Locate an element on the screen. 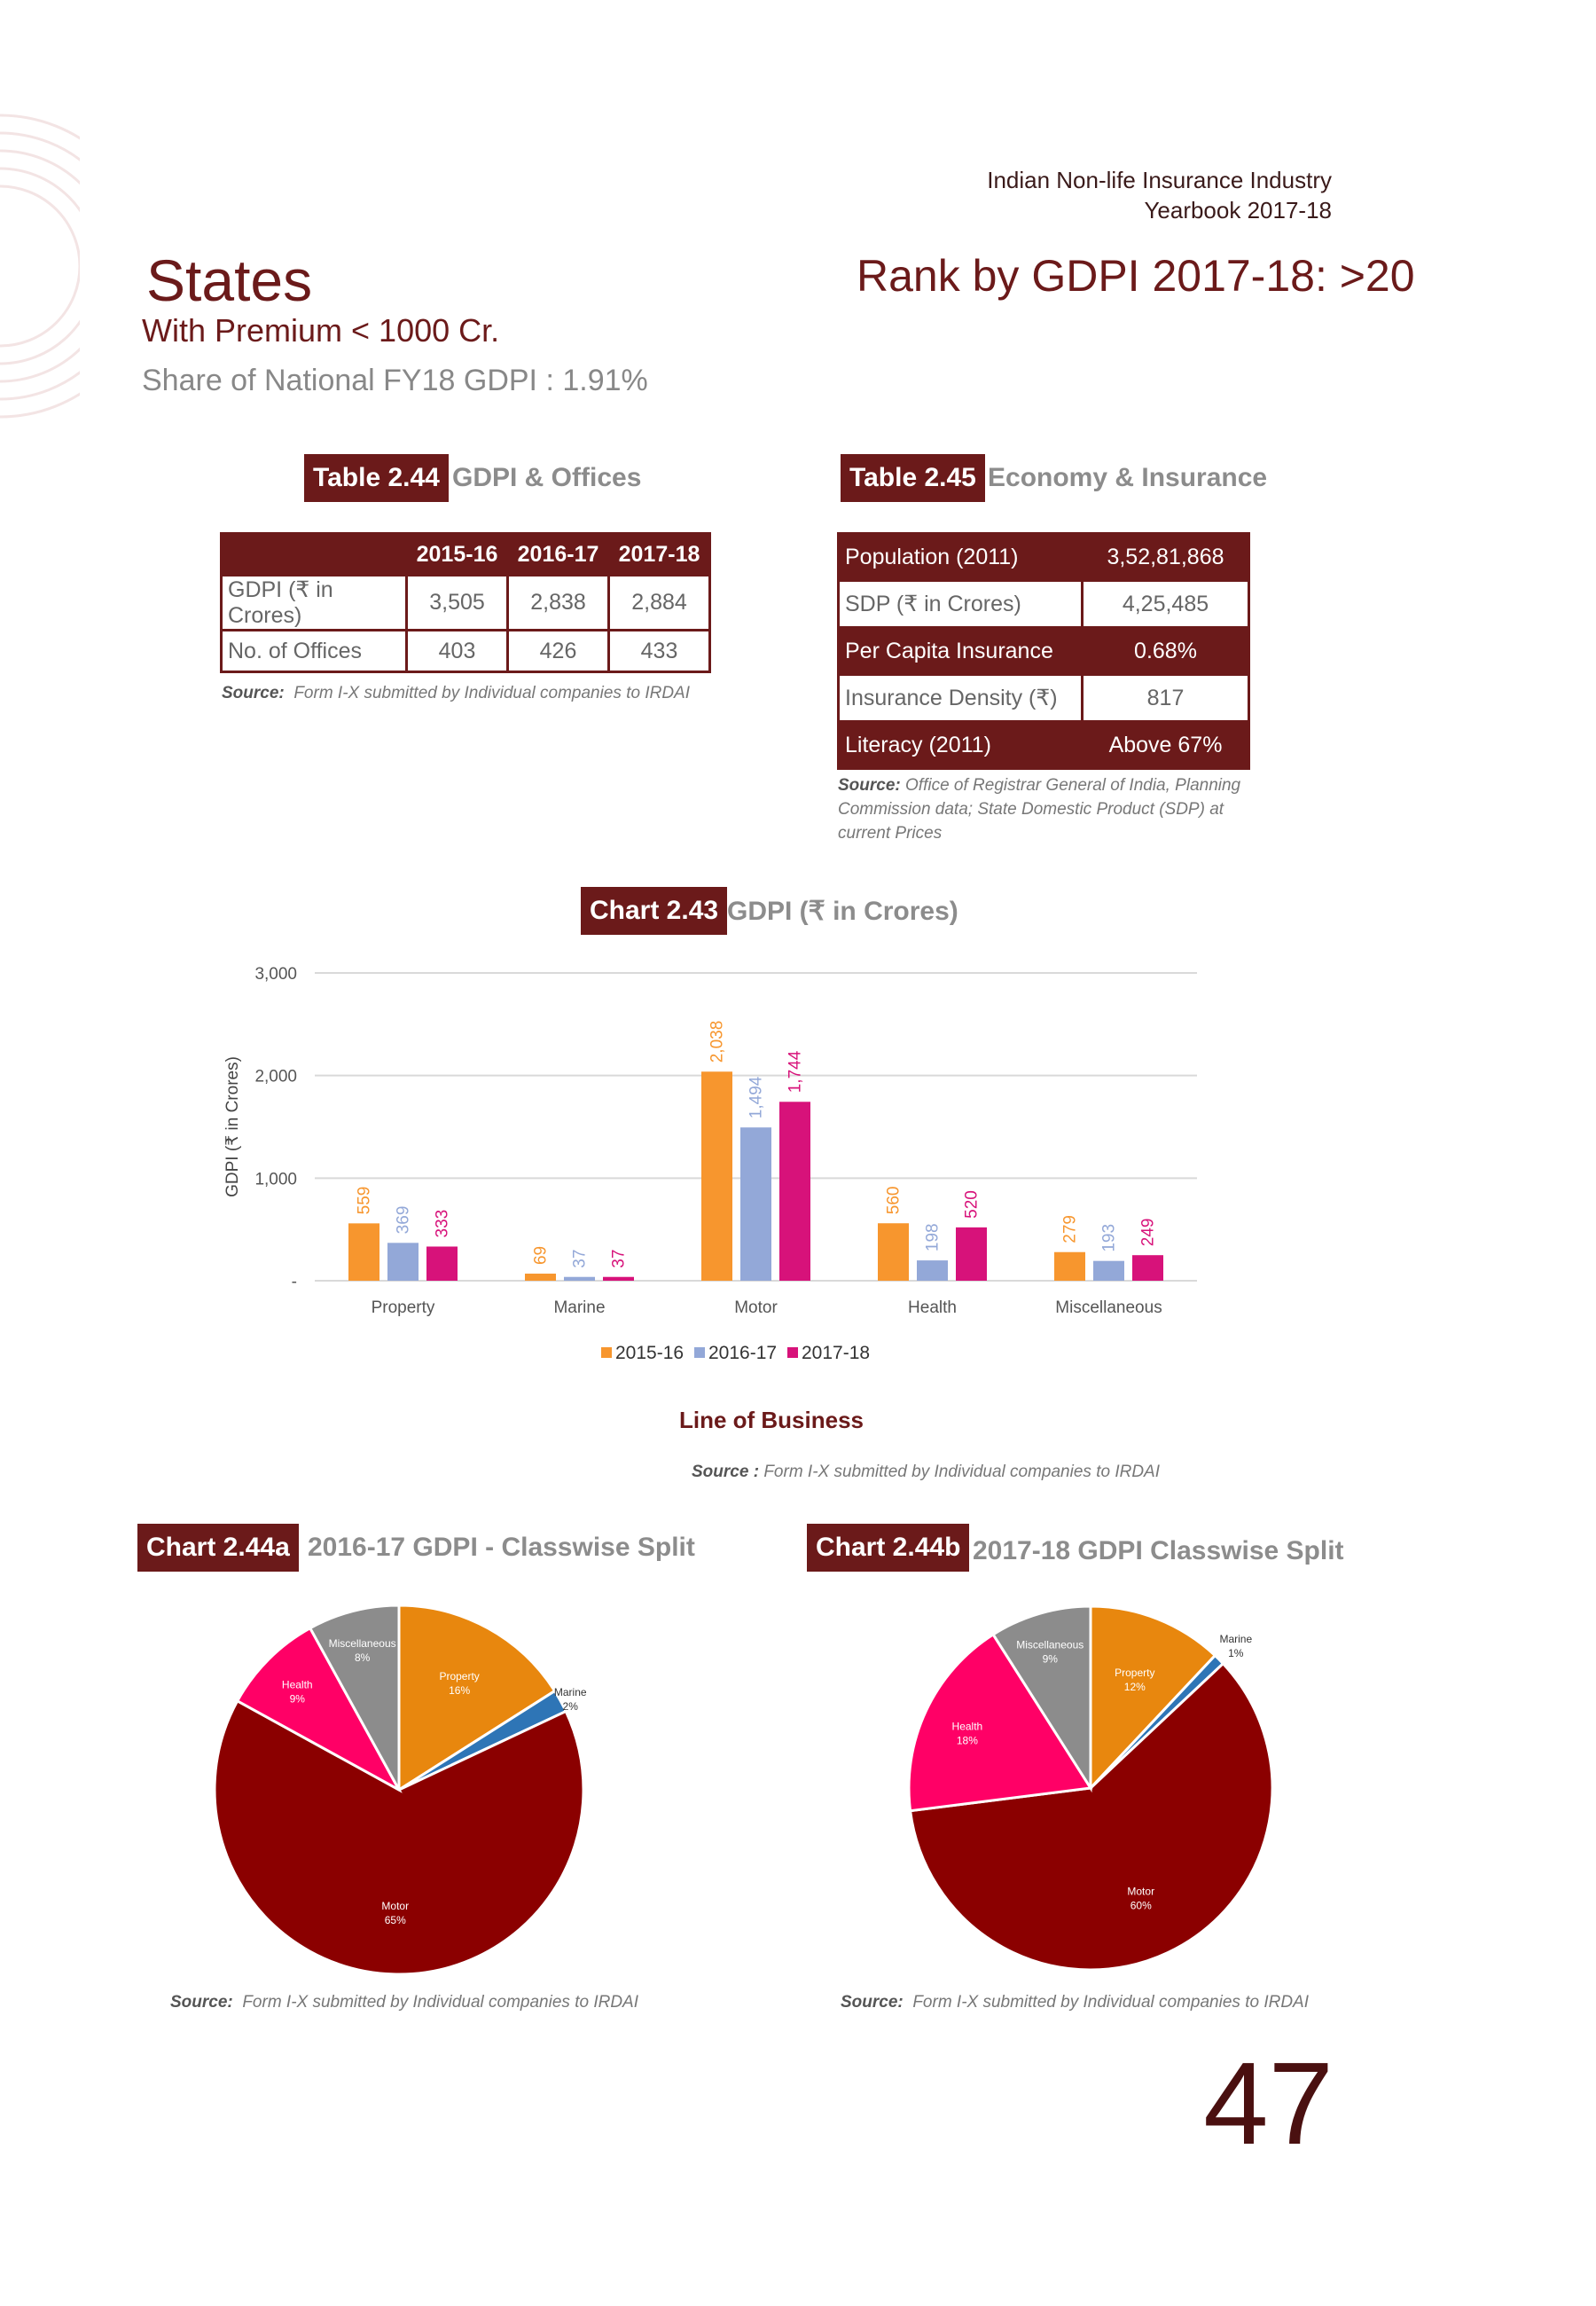  slice-percent: 8% is located at coordinates (363, 1657).